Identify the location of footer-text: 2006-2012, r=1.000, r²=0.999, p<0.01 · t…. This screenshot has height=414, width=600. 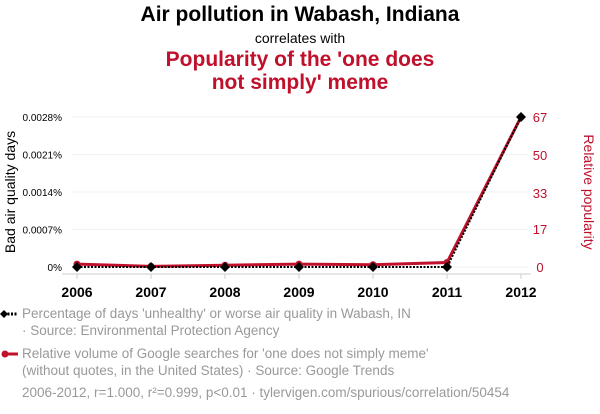
(266, 392).